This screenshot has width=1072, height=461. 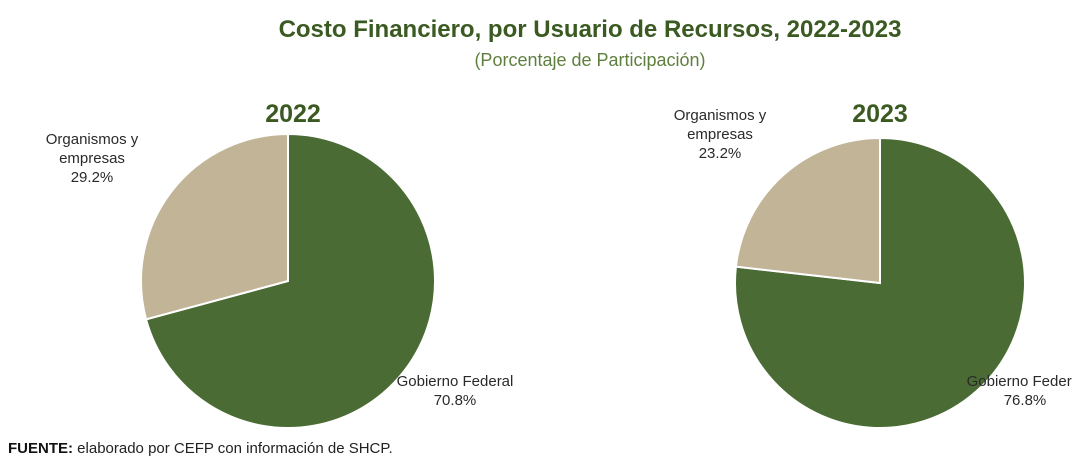 I want to click on value-label: 76.8%, so click(x=1025, y=400).